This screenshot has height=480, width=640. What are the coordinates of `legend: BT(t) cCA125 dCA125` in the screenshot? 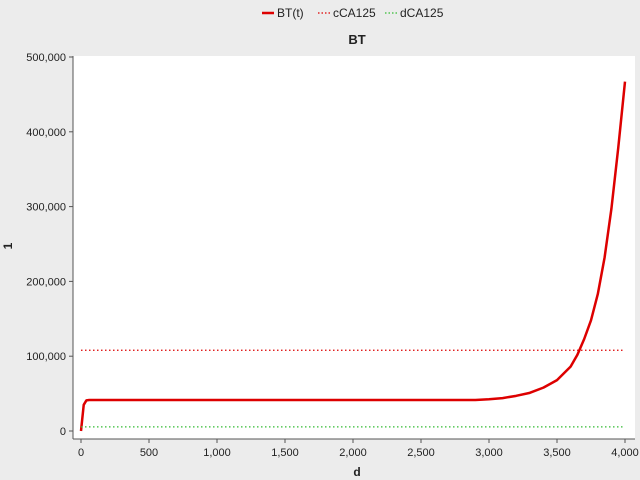 It's located at (353, 13).